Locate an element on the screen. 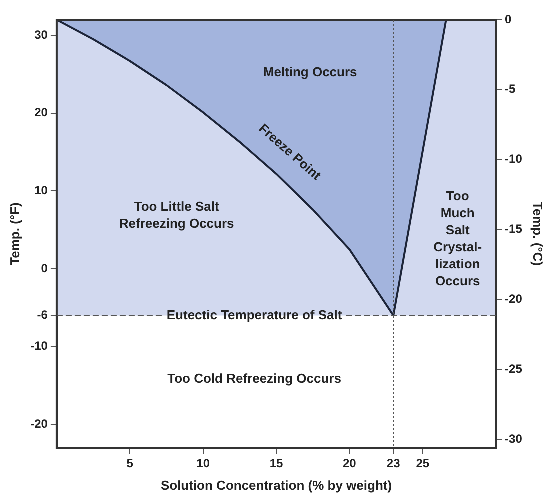 The height and width of the screenshot is (502, 555). x-tick-label: 23 is located at coordinates (393, 463).